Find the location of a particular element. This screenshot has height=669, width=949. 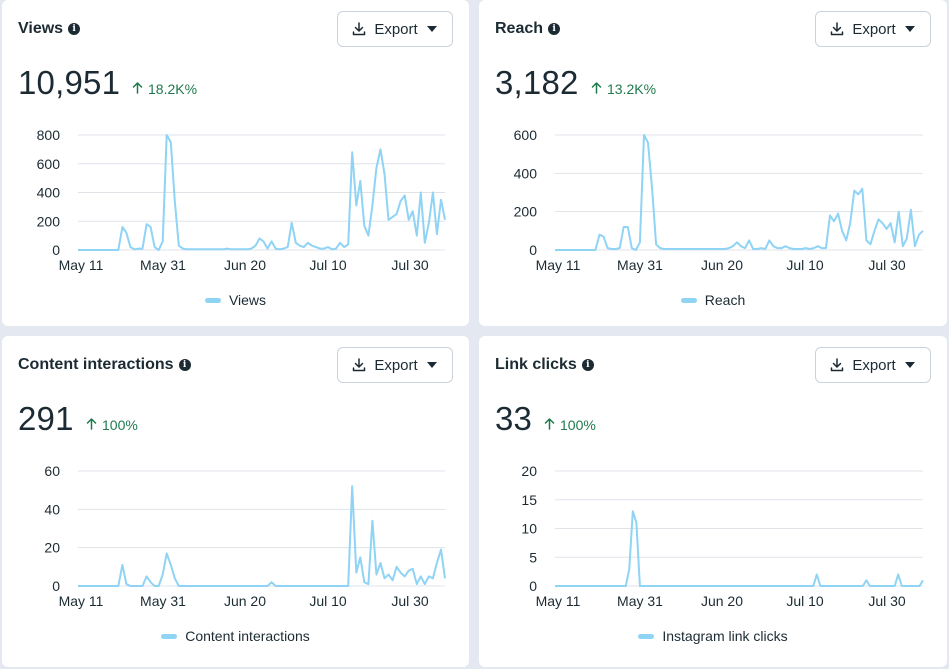

line-chart: 0 200 400 600 May 11 May 31 Jun 20 Jul 10 Jul 30 is located at coordinates (719, 200).